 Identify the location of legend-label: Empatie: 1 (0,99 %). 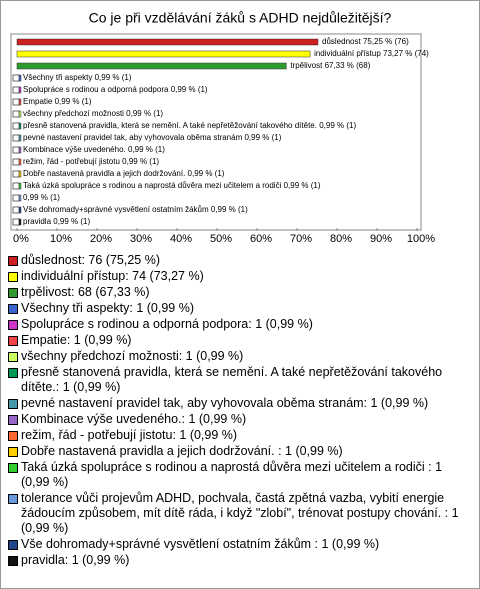
(76, 340).